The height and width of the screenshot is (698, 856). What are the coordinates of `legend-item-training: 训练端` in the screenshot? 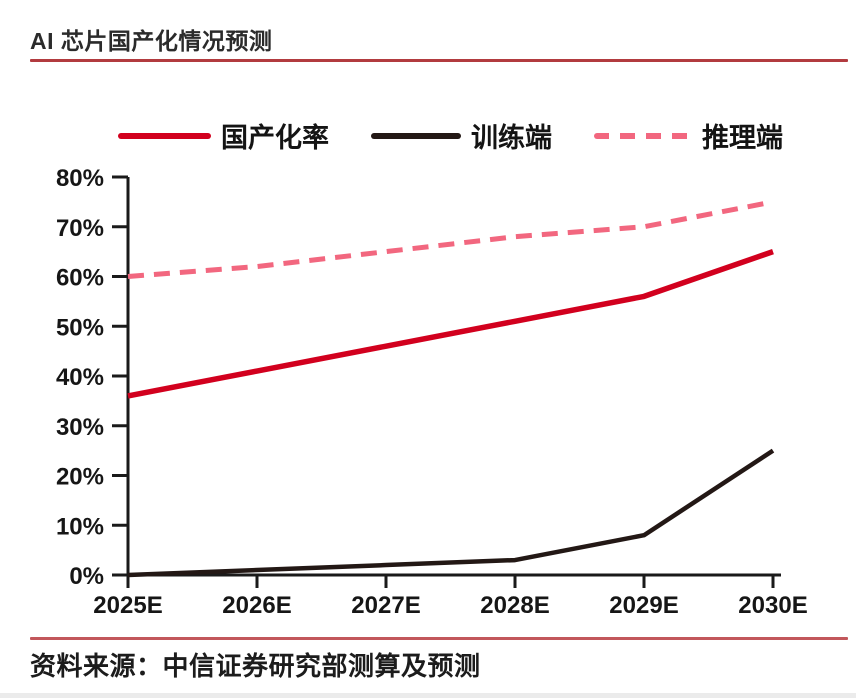 It's located at (461, 135).